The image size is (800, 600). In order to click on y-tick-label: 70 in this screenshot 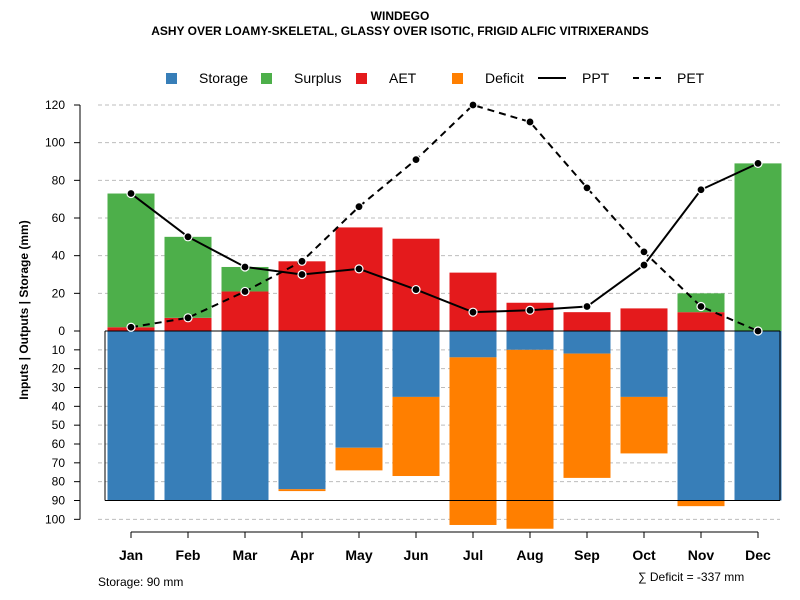, I will do `click(59, 463)`.